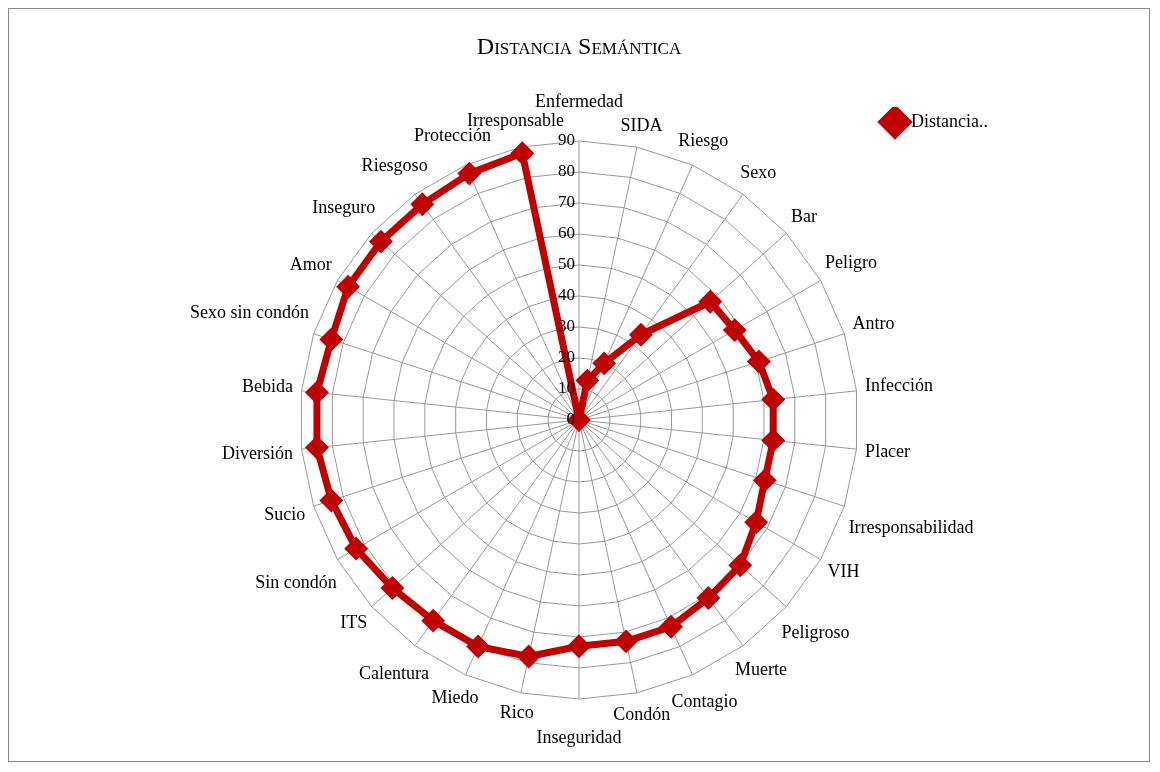  I want to click on spoke-label: Irresponsable, so click(515, 119).